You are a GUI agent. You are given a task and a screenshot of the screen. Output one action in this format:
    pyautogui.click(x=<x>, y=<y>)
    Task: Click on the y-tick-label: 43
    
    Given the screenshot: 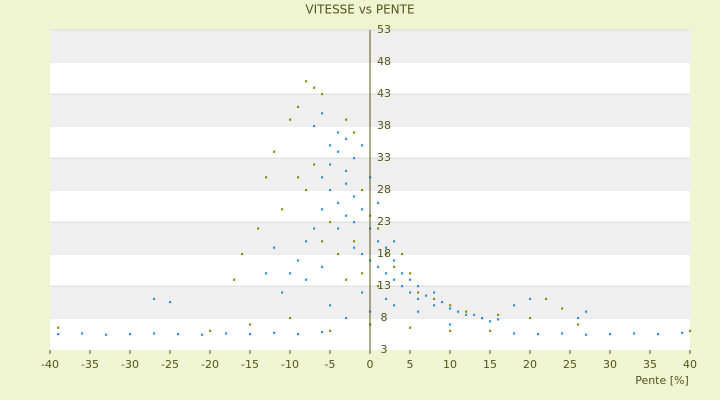 What is the action you would take?
    pyautogui.click(x=384, y=93)
    